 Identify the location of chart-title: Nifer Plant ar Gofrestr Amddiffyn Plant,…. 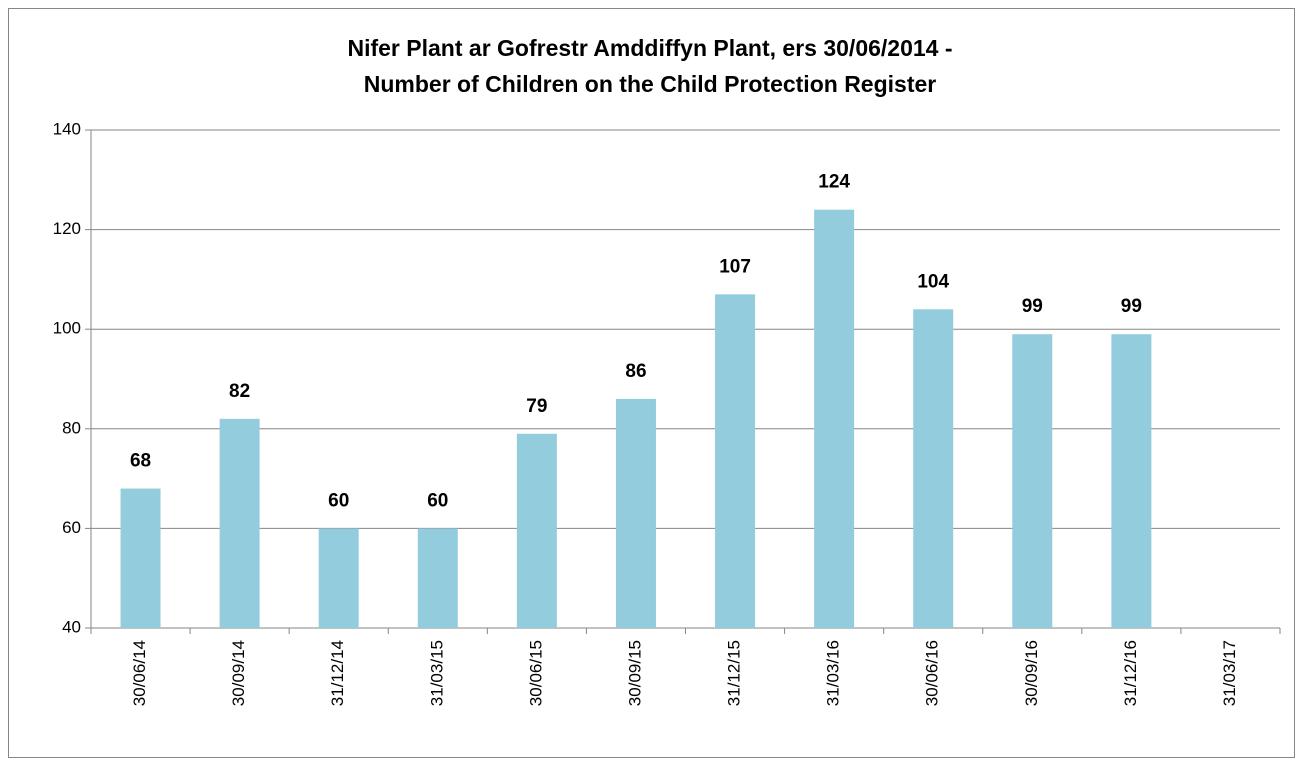
(649, 48).